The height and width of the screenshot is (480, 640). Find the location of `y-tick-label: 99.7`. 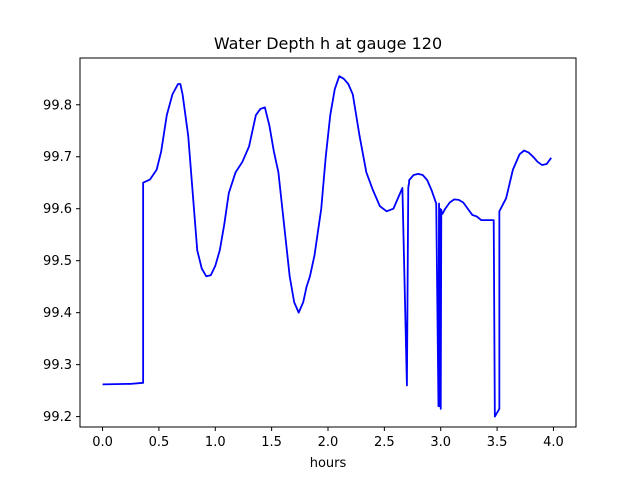

y-tick-label: 99.7 is located at coordinates (57, 157).